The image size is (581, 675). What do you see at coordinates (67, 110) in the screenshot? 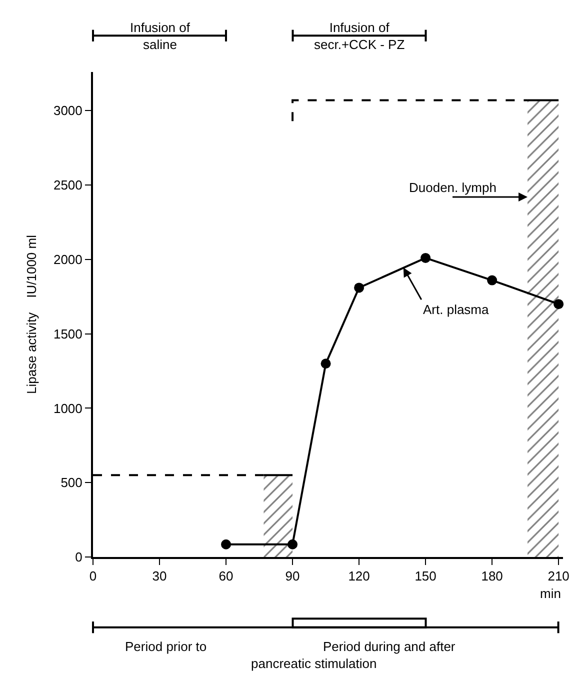
I see `y-tick-label: 3000` at bounding box center [67, 110].